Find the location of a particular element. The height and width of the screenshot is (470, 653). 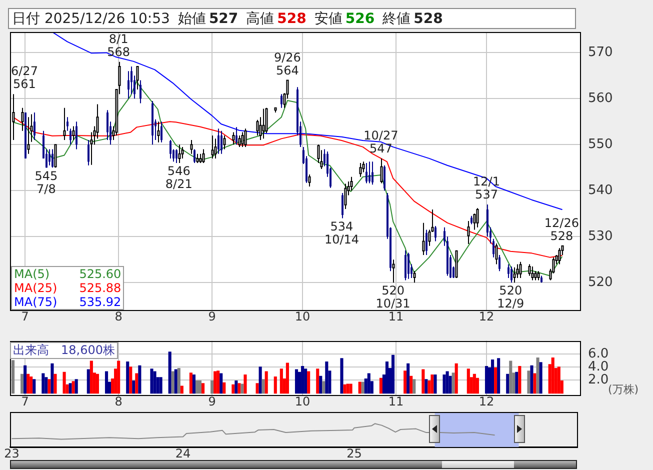

text: 高値 528 is located at coordinates (276, 19).